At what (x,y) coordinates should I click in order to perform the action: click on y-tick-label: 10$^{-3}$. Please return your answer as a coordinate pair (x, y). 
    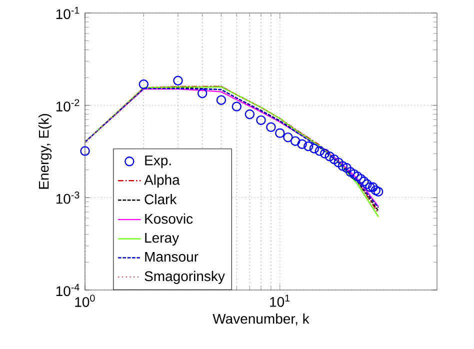
    Looking at the image, I should click on (68, 198).